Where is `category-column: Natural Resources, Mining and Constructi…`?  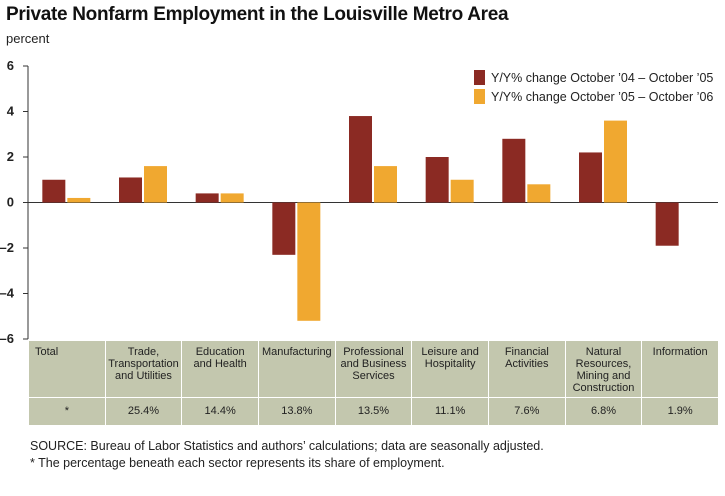 category-column: Natural Resources, Mining and Constructi… is located at coordinates (603, 383).